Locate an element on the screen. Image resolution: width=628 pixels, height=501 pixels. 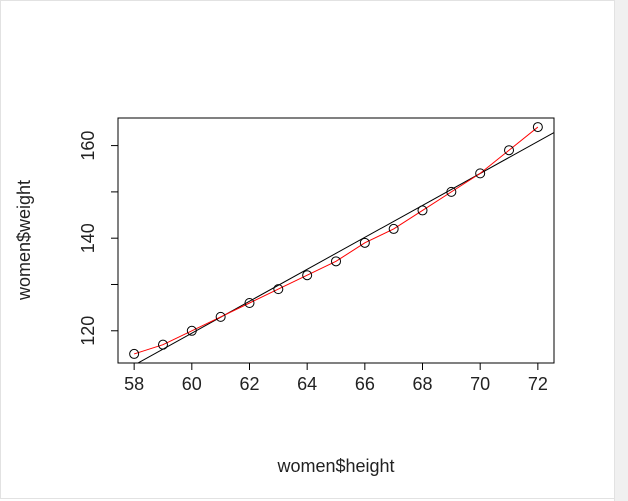
x-tick-label: 72 is located at coordinates (538, 384).